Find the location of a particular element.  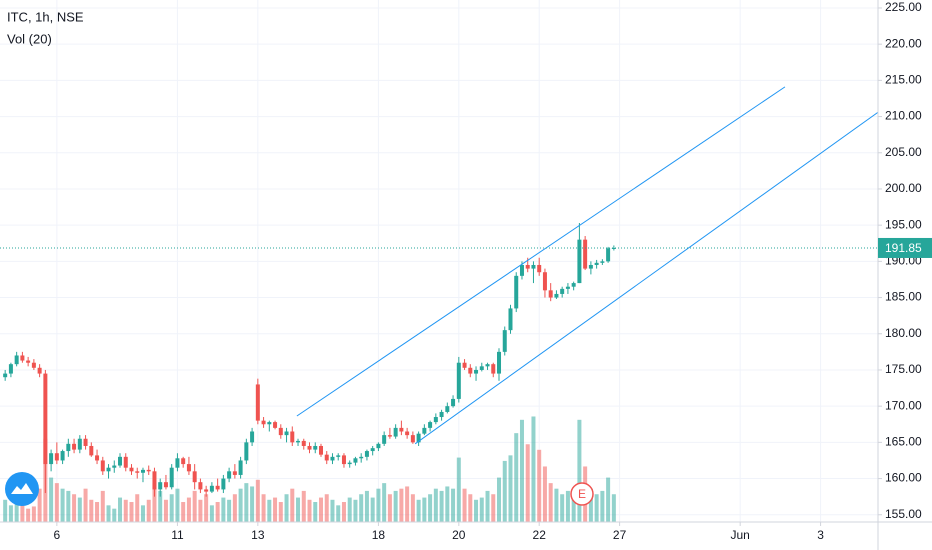

logo-mark is located at coordinates (22, 488).